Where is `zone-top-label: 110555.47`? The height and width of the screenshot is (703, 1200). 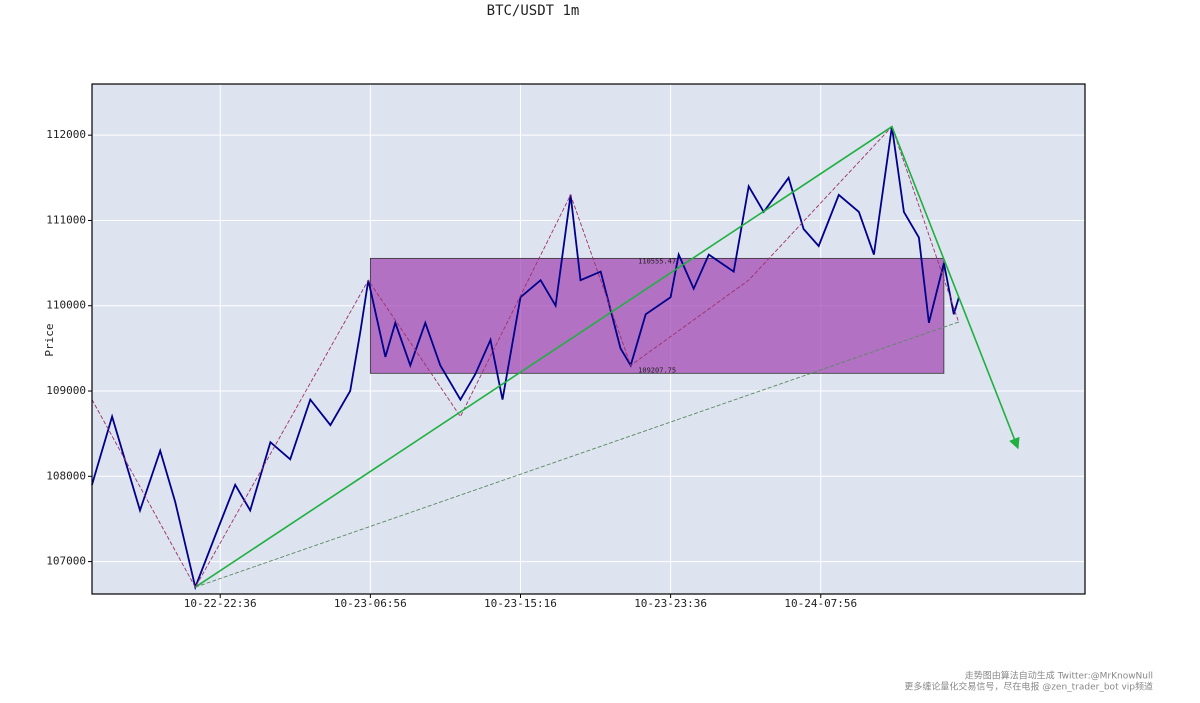
zone-top-label: 110555.47 is located at coordinates (657, 261).